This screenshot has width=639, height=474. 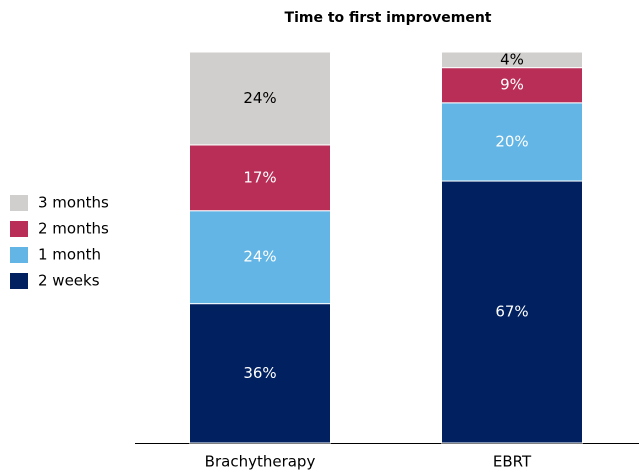 I want to click on data-label: 67%, so click(x=511, y=312).